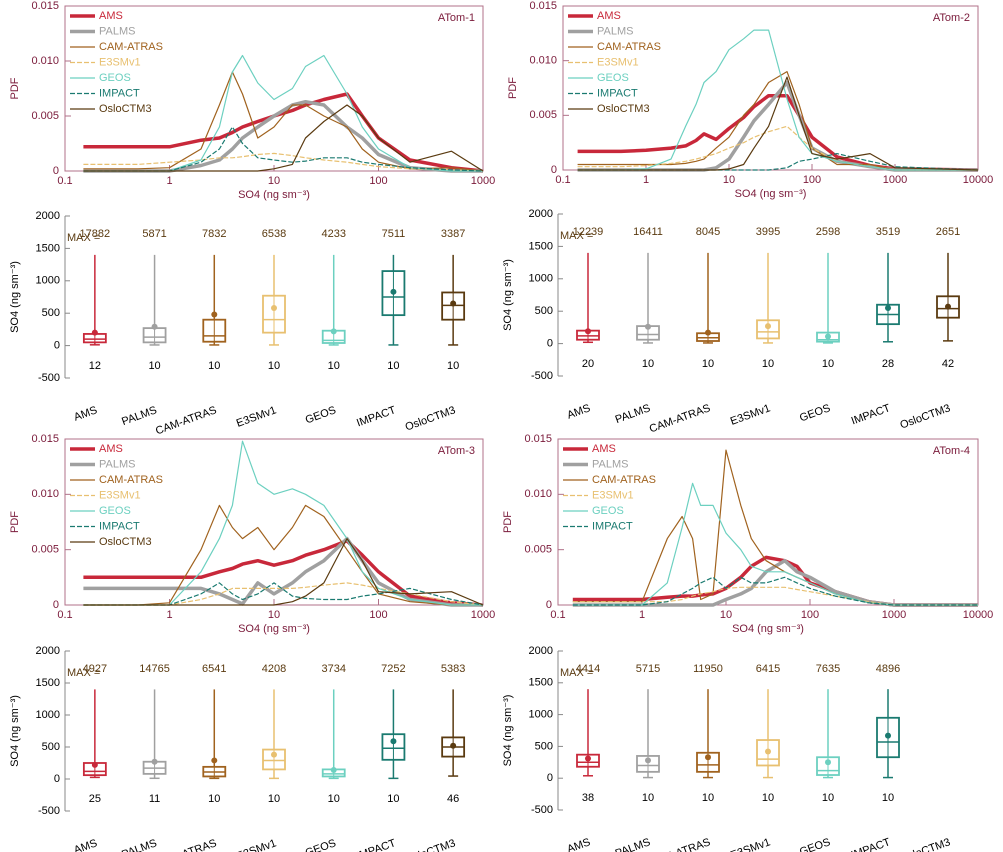 This screenshot has height=852, width=1003. What do you see at coordinates (45, 550) in the screenshot?
I see `y-tick-label: 0.005` at bounding box center [45, 550].